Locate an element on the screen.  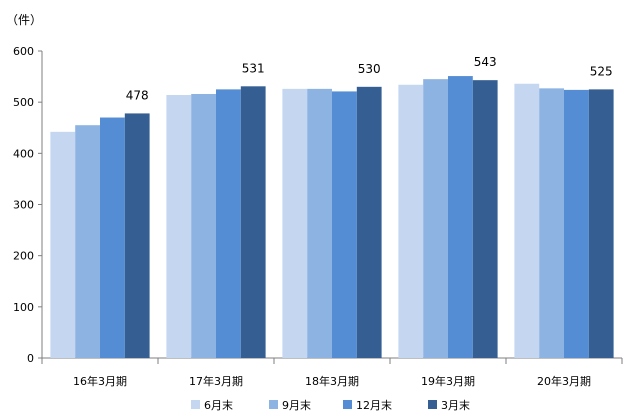
y-tick-label: 500 is located at coordinates (23, 102).